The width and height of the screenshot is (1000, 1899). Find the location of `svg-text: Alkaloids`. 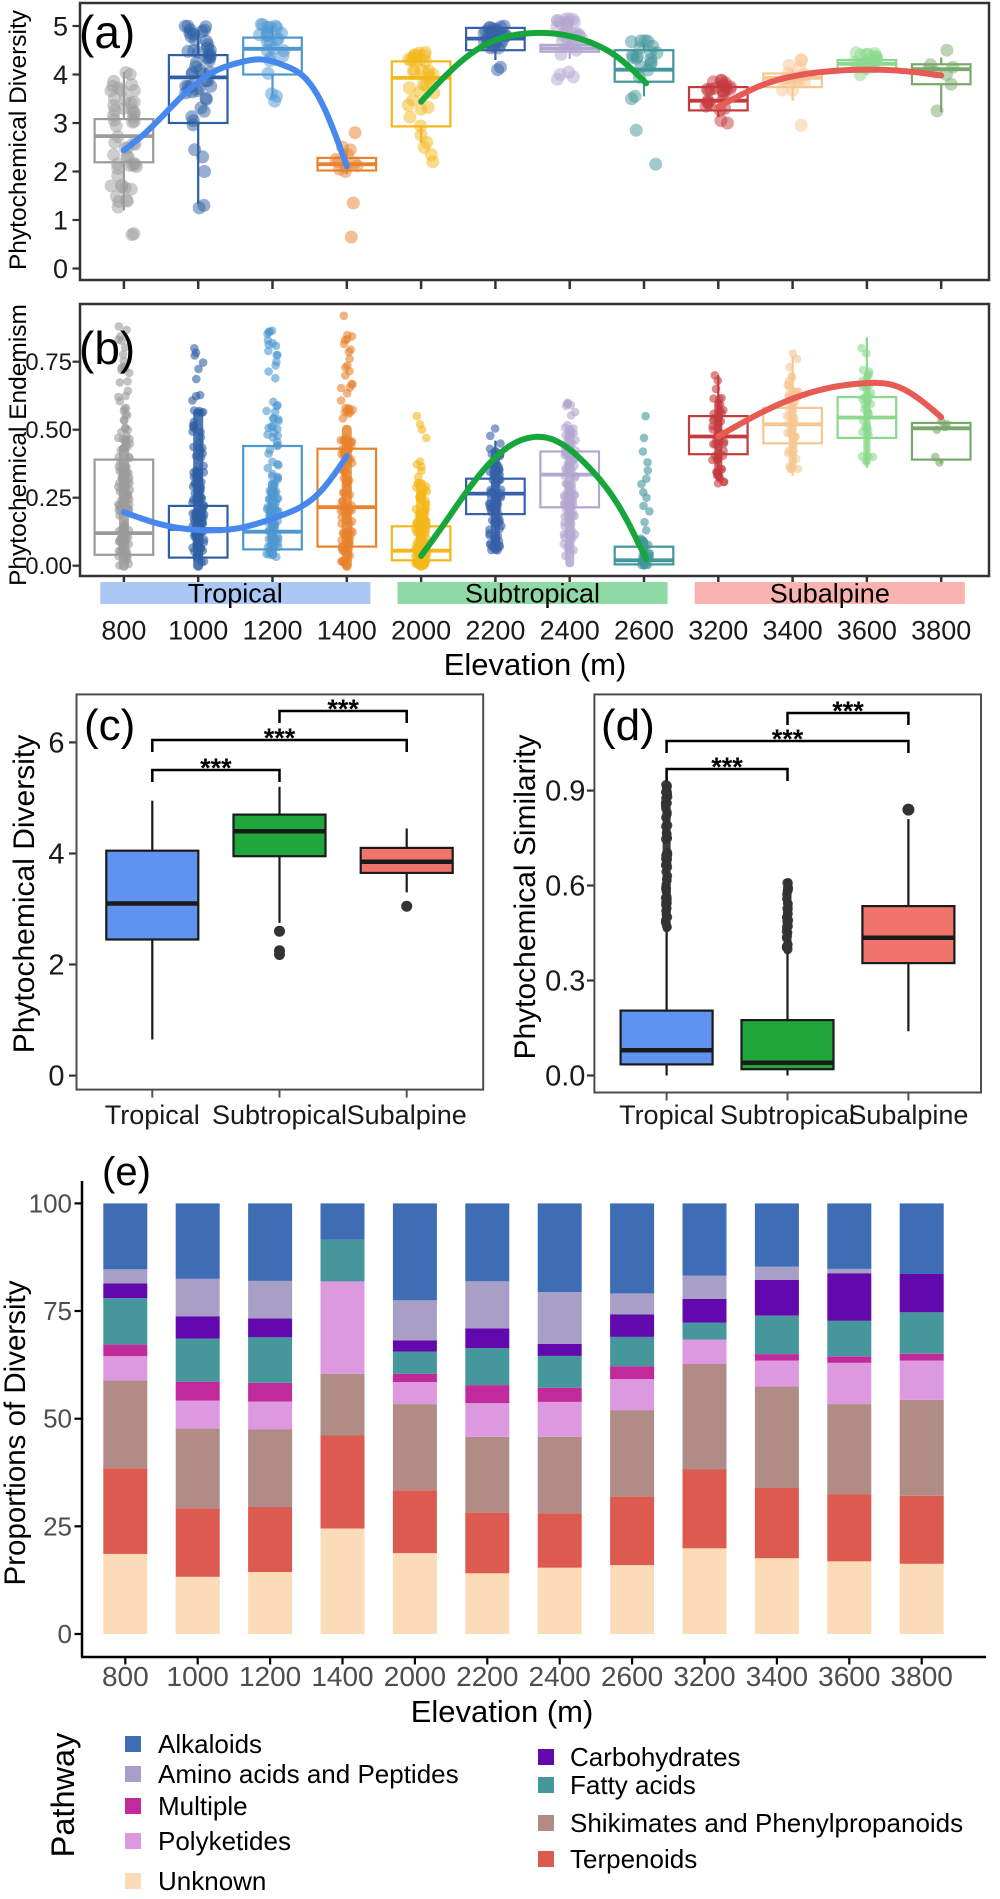

svg-text: Alkaloids is located at coordinates (210, 1744).